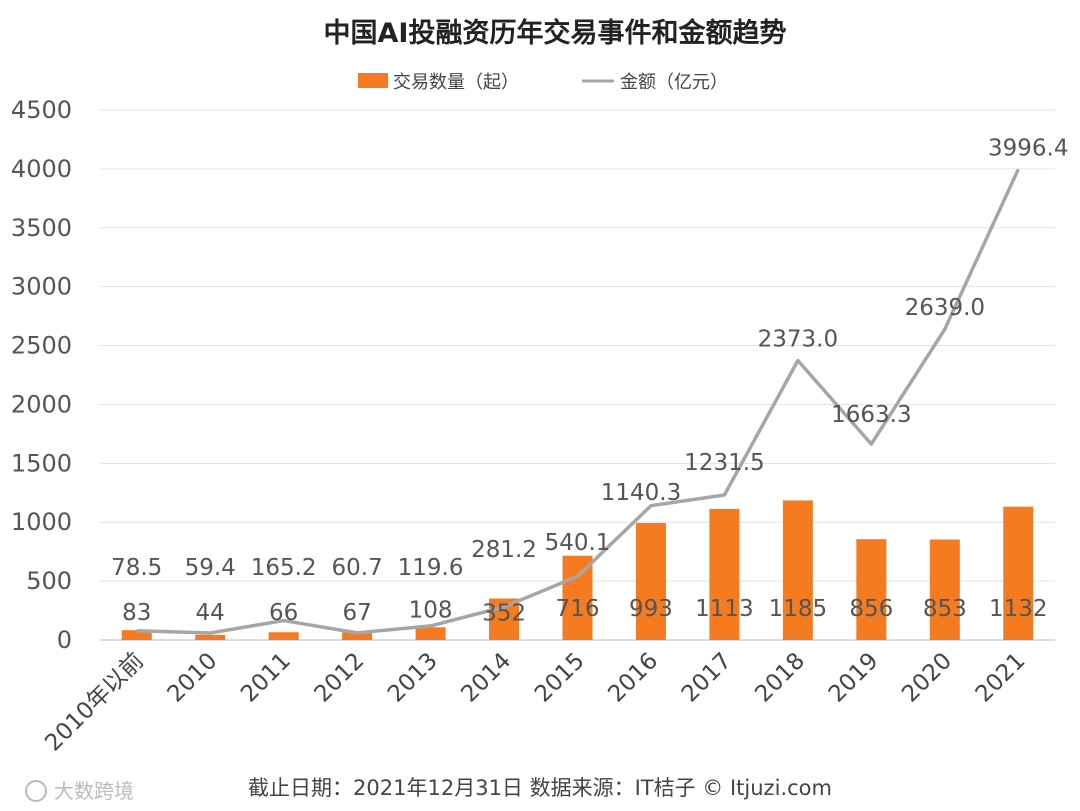 This screenshot has height=811, width=1080. What do you see at coordinates (871, 415) in the screenshot?
I see `line-data-label: 1663.3` at bounding box center [871, 415].